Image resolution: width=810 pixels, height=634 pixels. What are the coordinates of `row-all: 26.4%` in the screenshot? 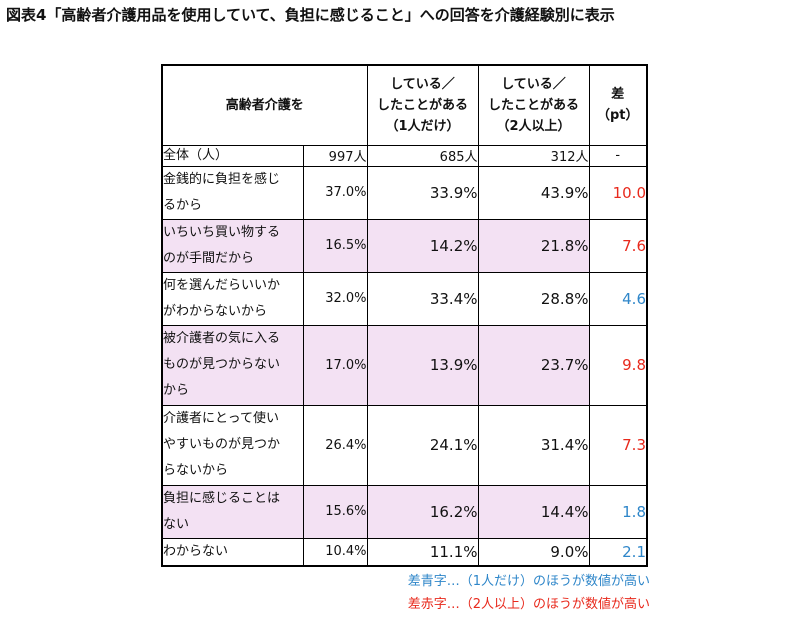 It's located at (335, 445).